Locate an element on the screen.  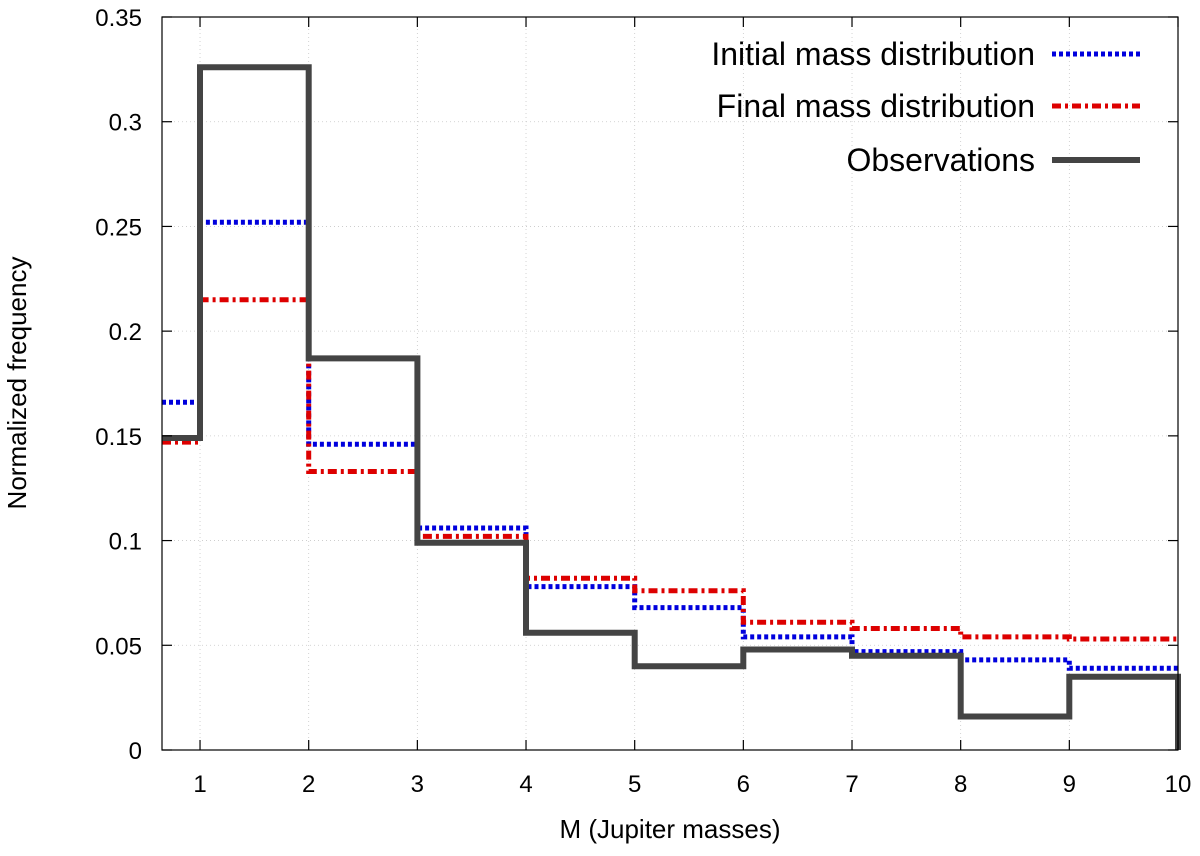
y-tick-label: 0.3 is located at coordinates (125, 123).